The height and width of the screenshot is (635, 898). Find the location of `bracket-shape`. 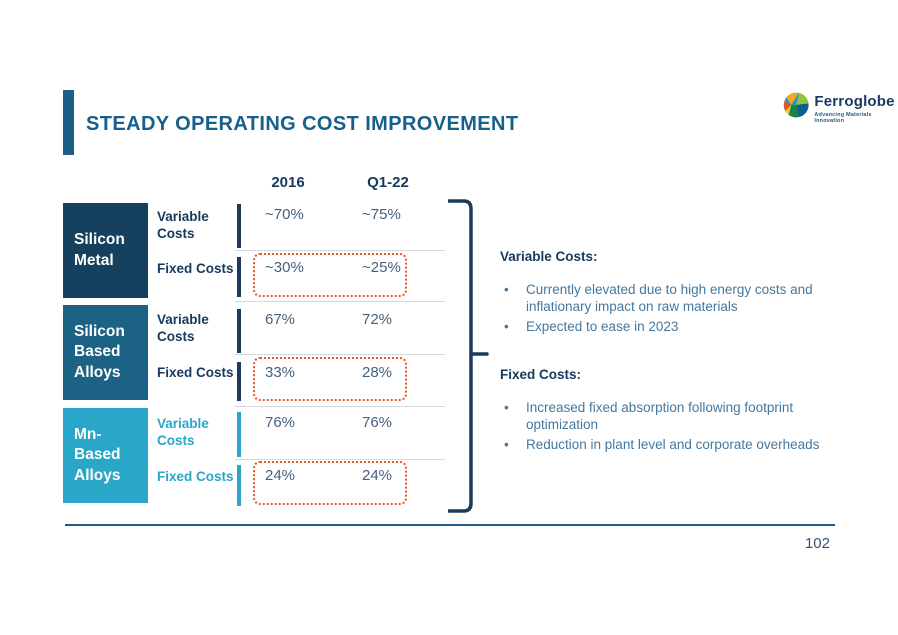

bracket-shape is located at coordinates (468, 356).